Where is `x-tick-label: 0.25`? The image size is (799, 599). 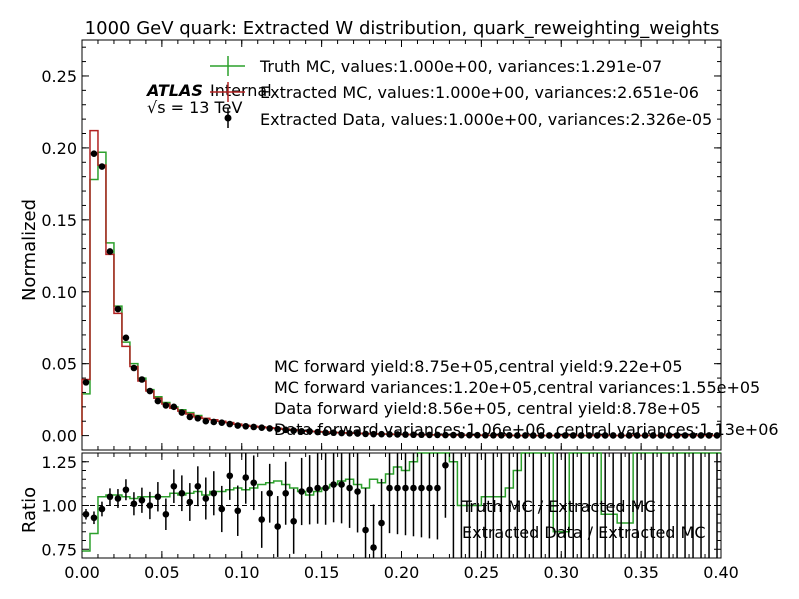
x-tick-label: 0.25 is located at coordinates (482, 572).